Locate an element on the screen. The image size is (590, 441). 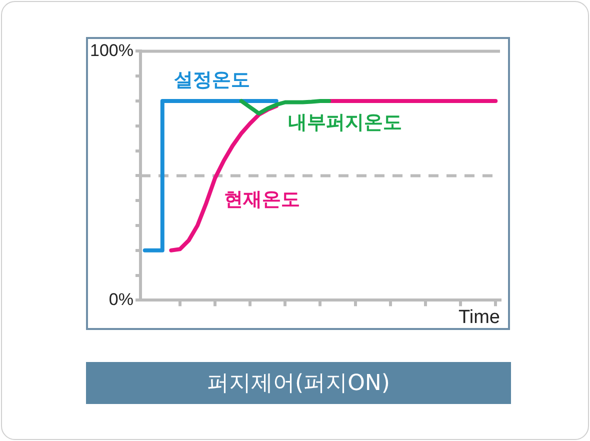
x-axis-title: Time is located at coordinates (479, 317).